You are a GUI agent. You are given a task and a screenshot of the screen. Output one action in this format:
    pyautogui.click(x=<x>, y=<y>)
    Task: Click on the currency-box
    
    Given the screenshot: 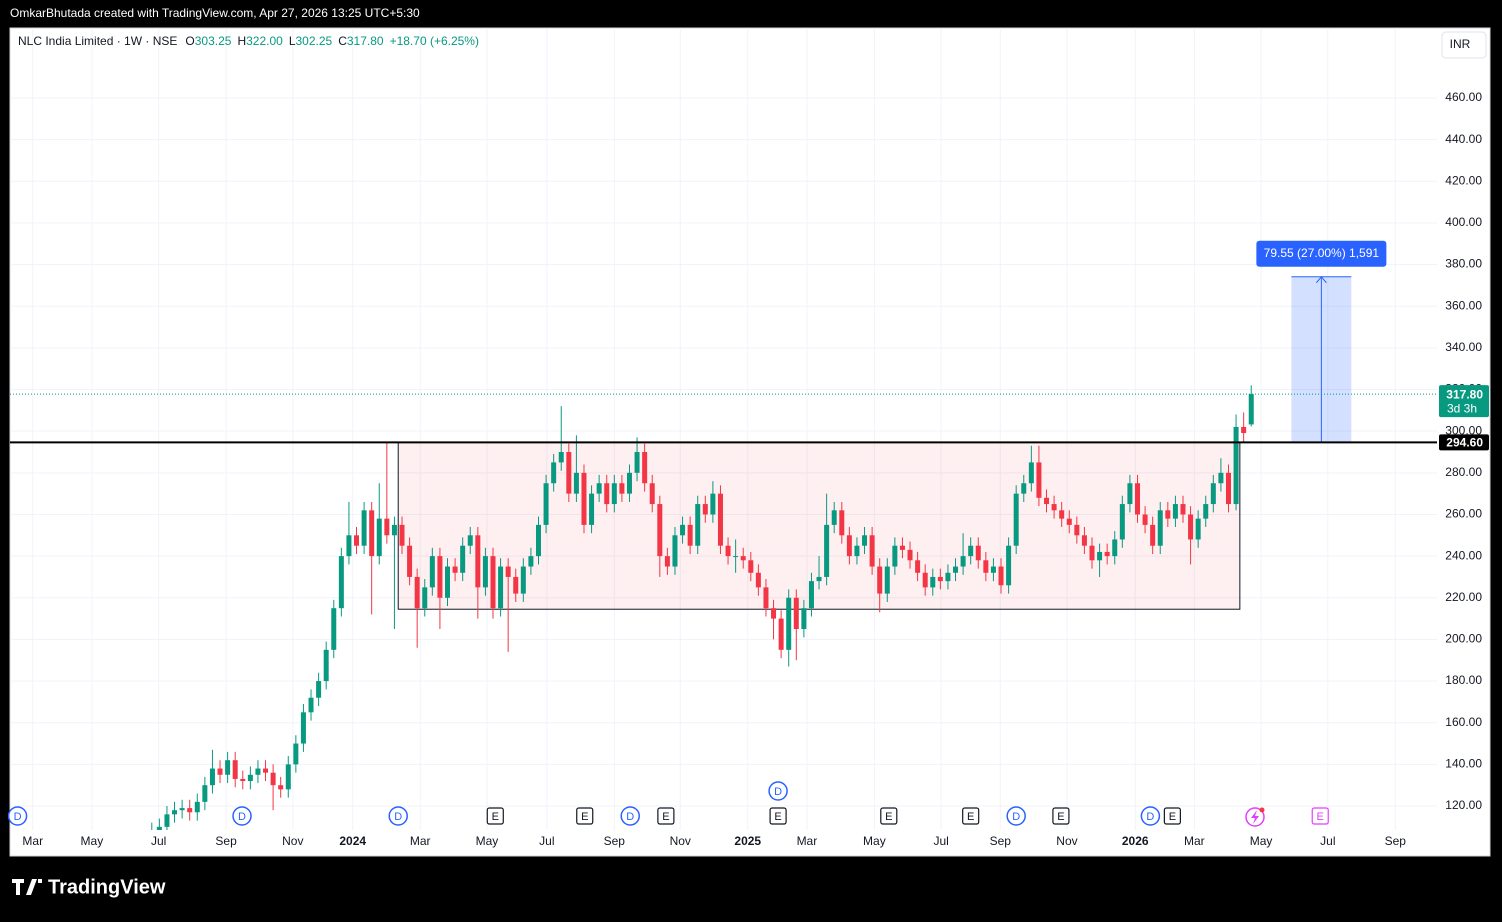 What is the action you would take?
    pyautogui.click(x=1464, y=45)
    